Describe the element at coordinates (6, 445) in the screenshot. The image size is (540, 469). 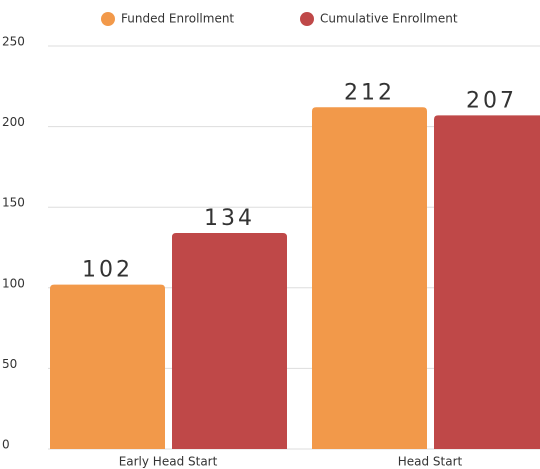
I see `y-tick-label: 0` at that location.